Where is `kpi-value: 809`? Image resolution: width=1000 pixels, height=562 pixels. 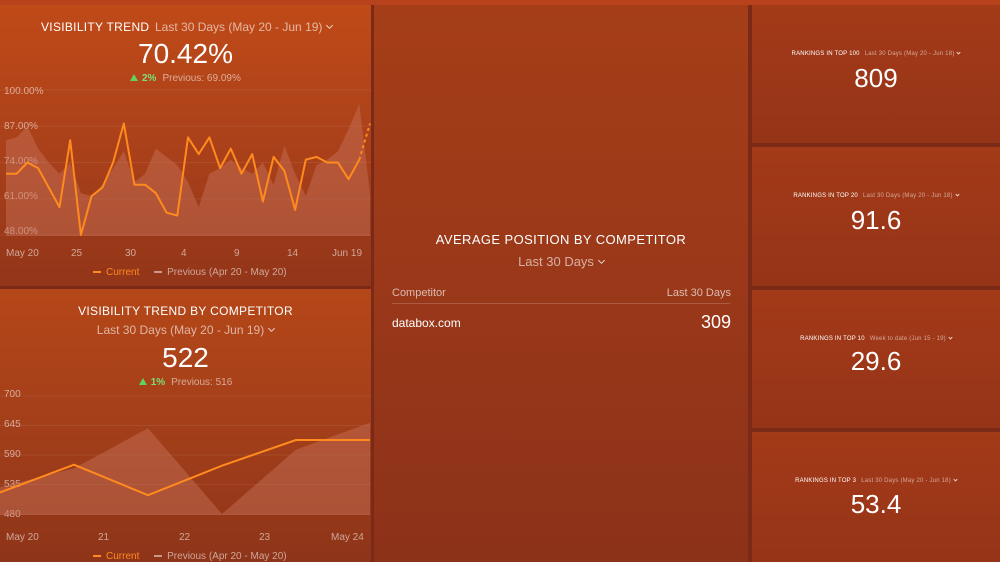 kpi-value: 809 is located at coordinates (876, 78).